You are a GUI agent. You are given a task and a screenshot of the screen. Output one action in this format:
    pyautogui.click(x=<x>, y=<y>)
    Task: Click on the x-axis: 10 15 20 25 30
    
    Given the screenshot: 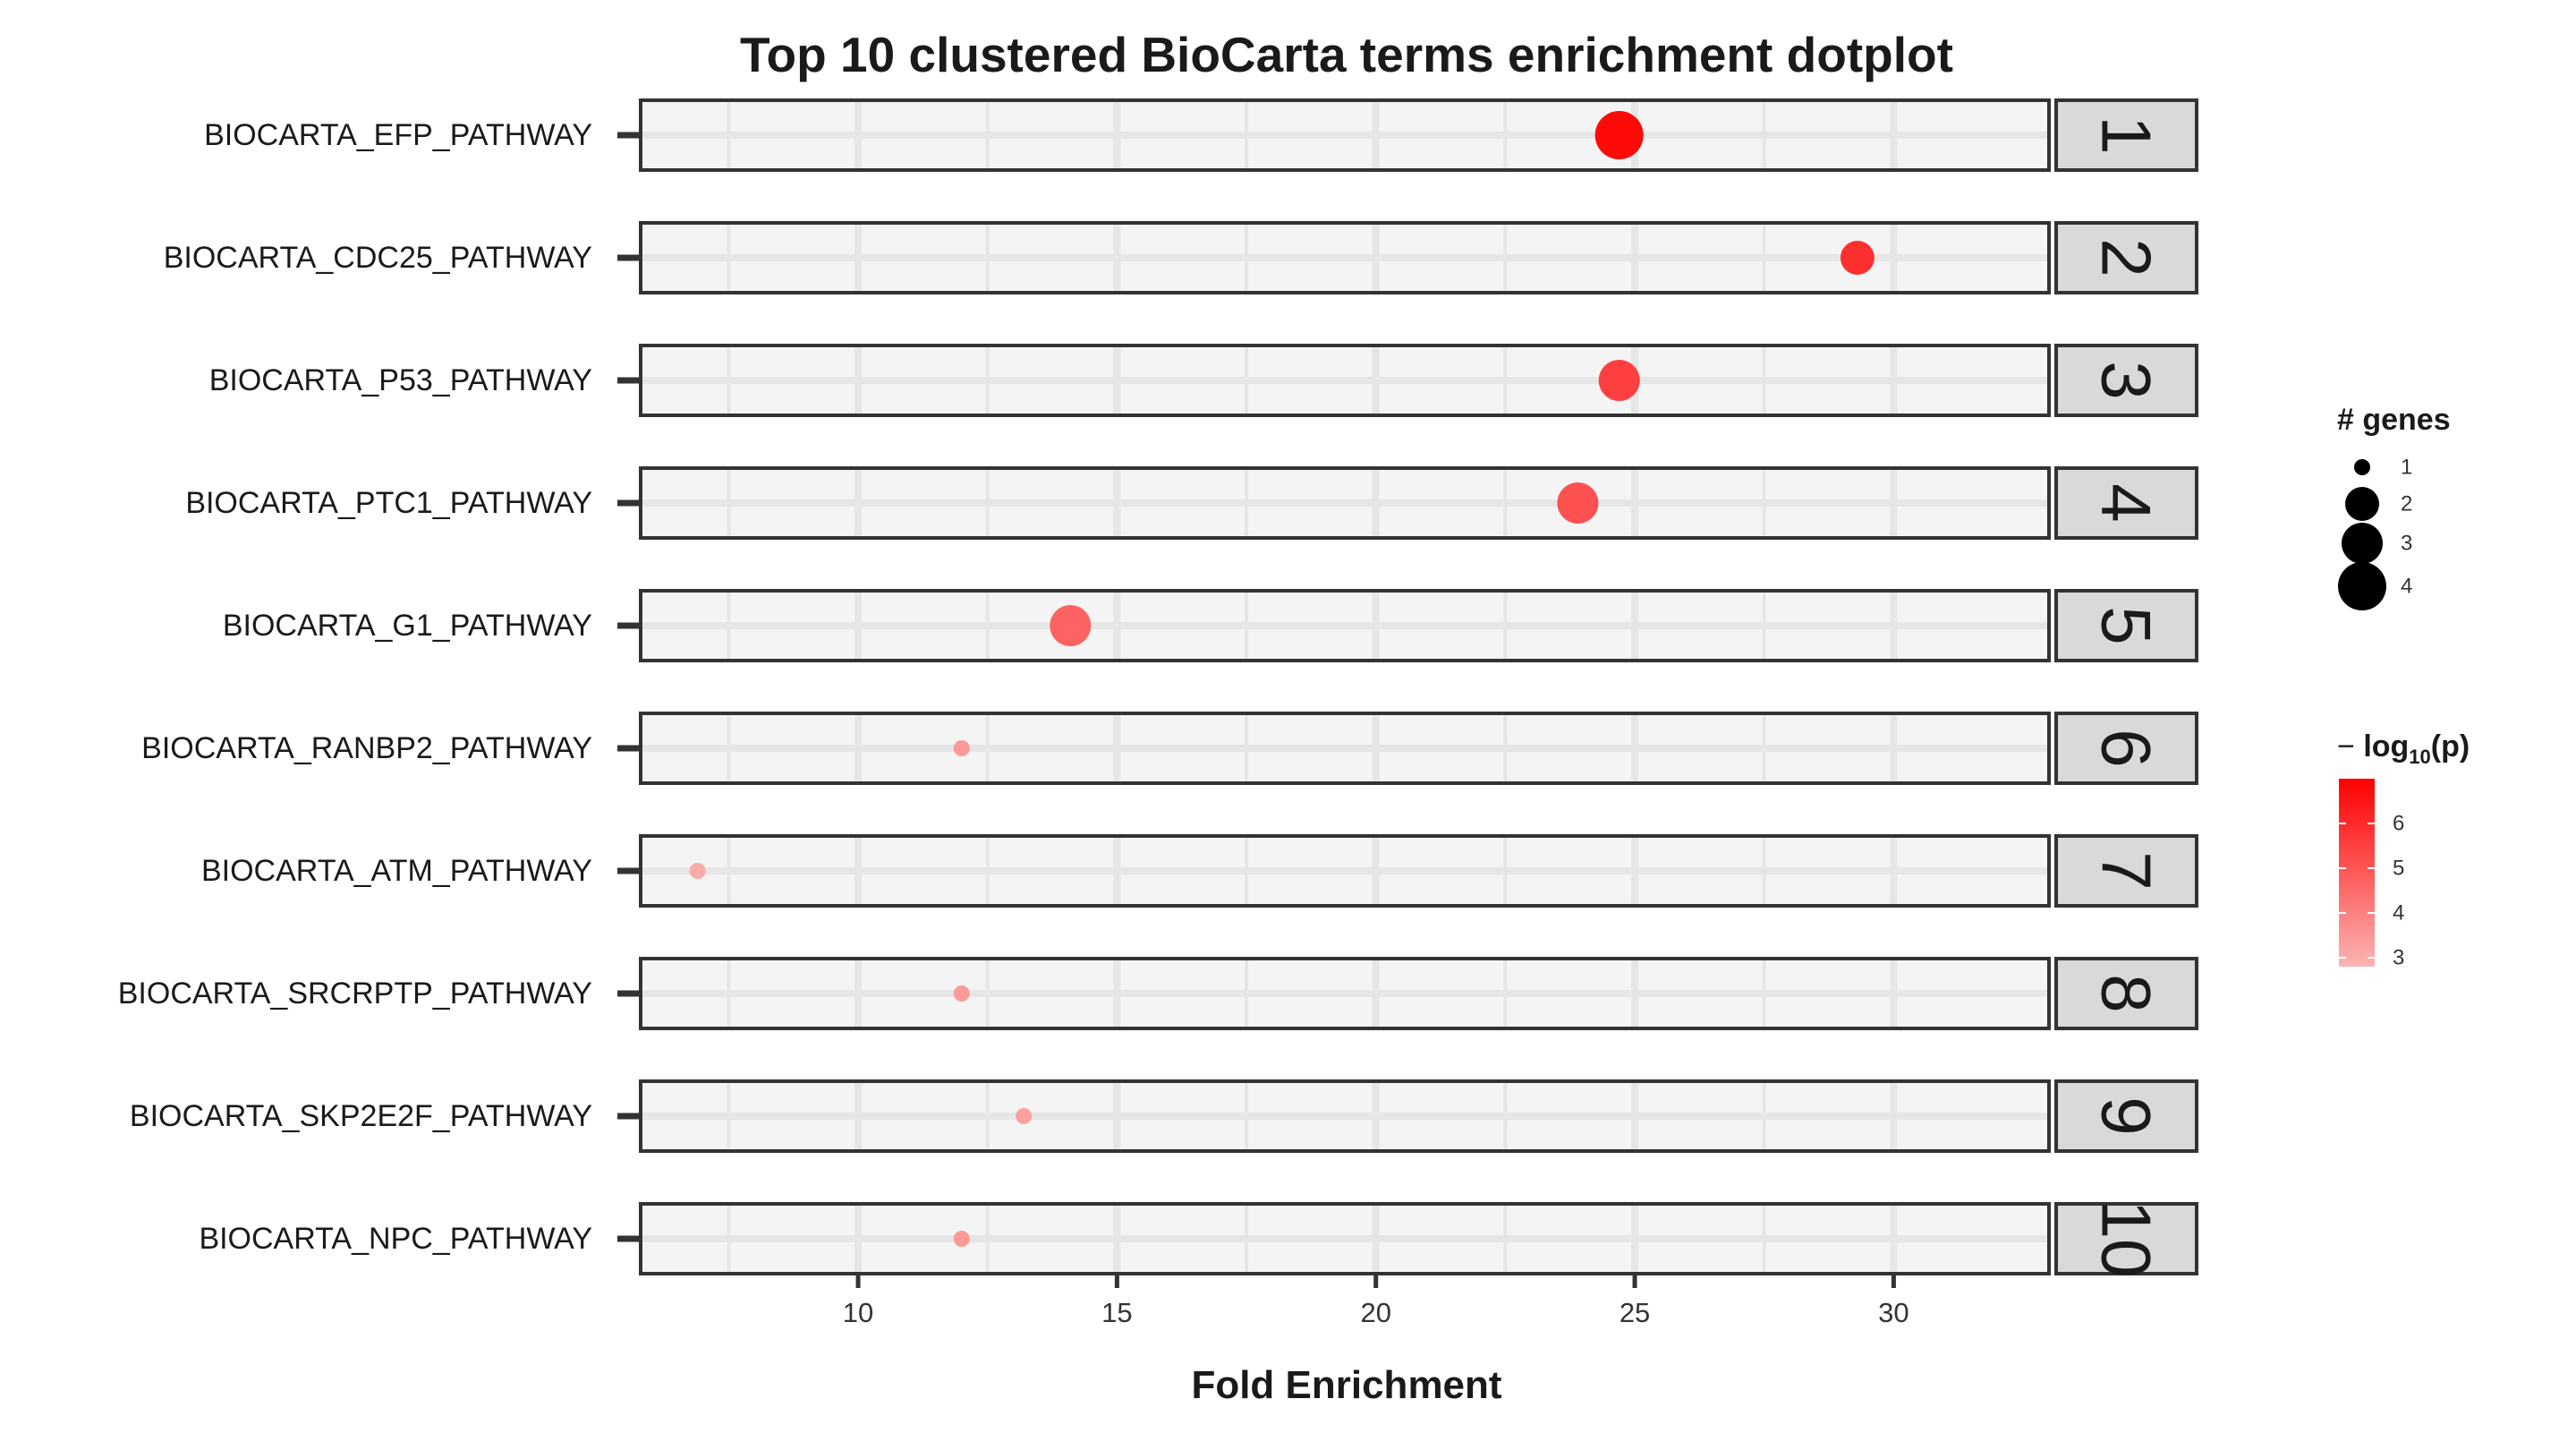 What is the action you would take?
    pyautogui.click(x=1376, y=1301)
    